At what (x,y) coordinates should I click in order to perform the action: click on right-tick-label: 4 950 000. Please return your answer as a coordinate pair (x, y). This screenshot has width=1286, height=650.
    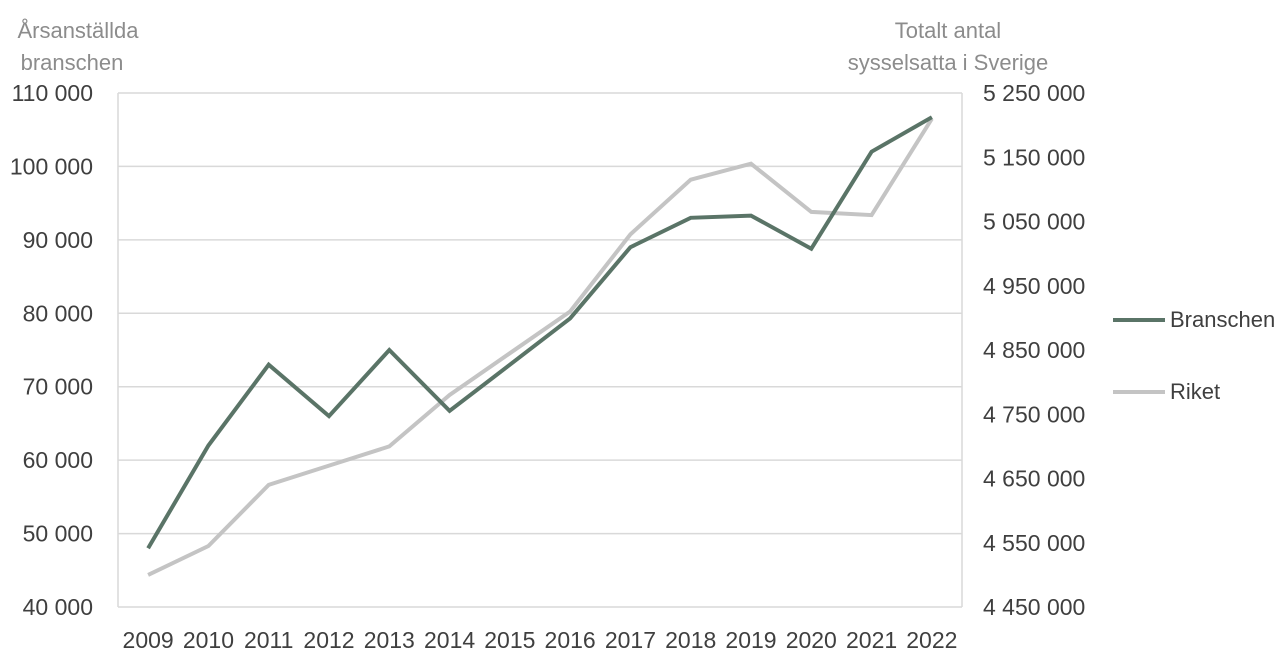
    Looking at the image, I should click on (1034, 286).